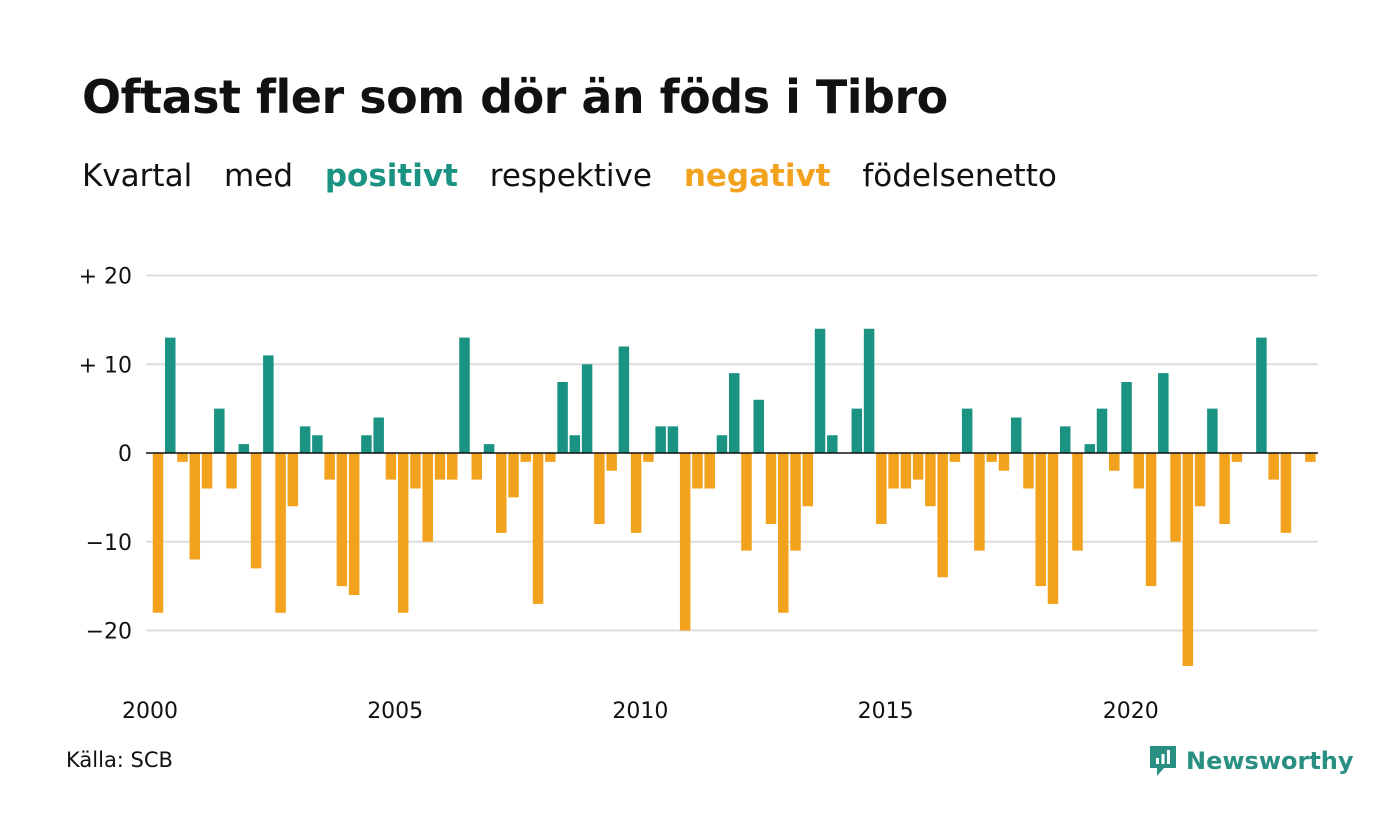 The width and height of the screenshot is (1400, 840). I want to click on y-tick-label: −20, so click(109, 632).